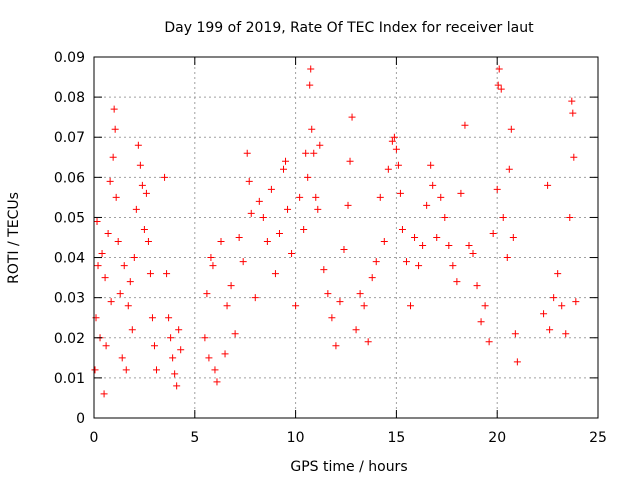 This screenshot has height=480, width=640. Describe the element at coordinates (14, 238) in the screenshot. I see `y-axis-label: ROTI / TECUs` at that location.